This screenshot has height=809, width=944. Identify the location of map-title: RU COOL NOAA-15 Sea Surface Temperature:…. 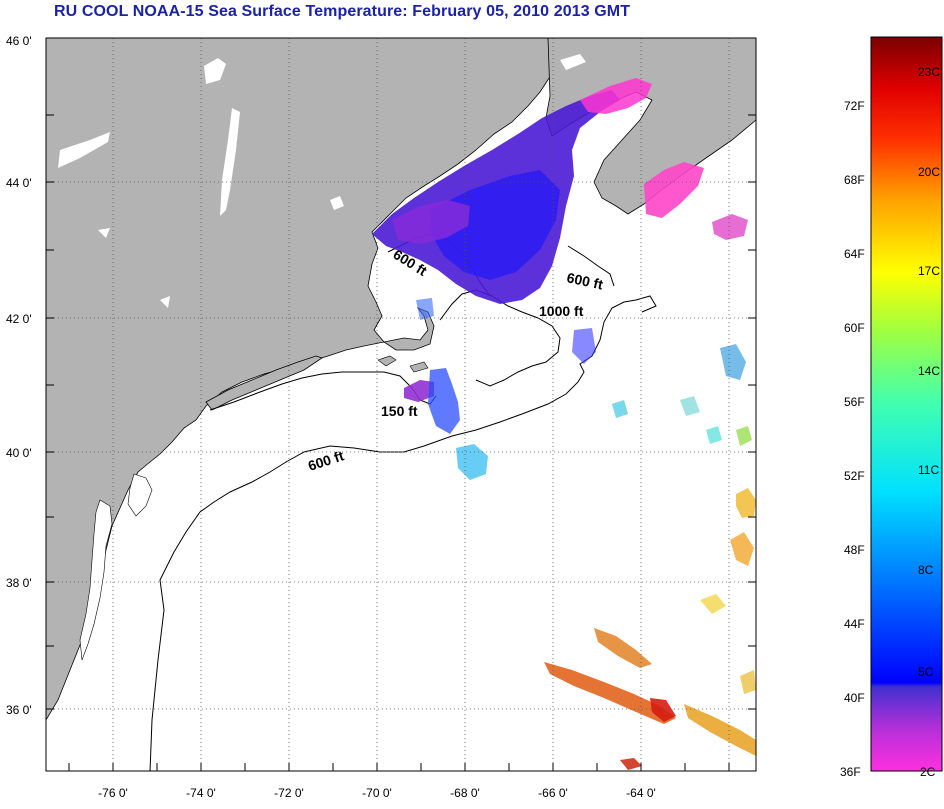
(342, 11).